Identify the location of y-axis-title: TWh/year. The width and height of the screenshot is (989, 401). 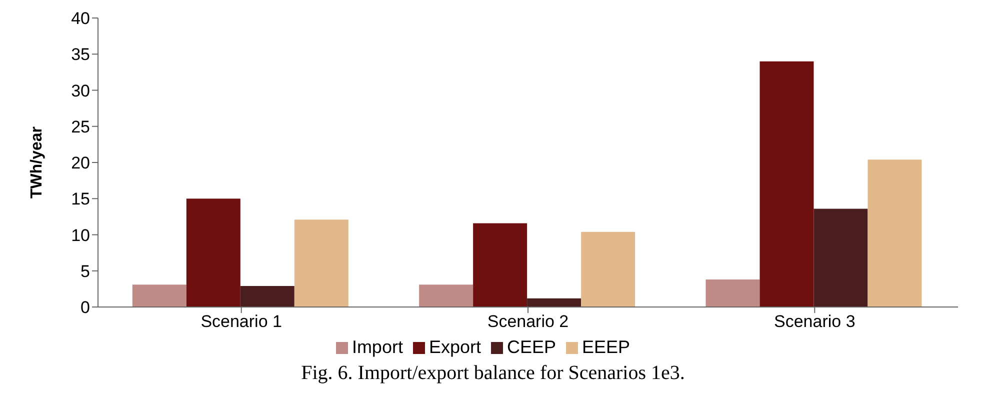
(37, 162).